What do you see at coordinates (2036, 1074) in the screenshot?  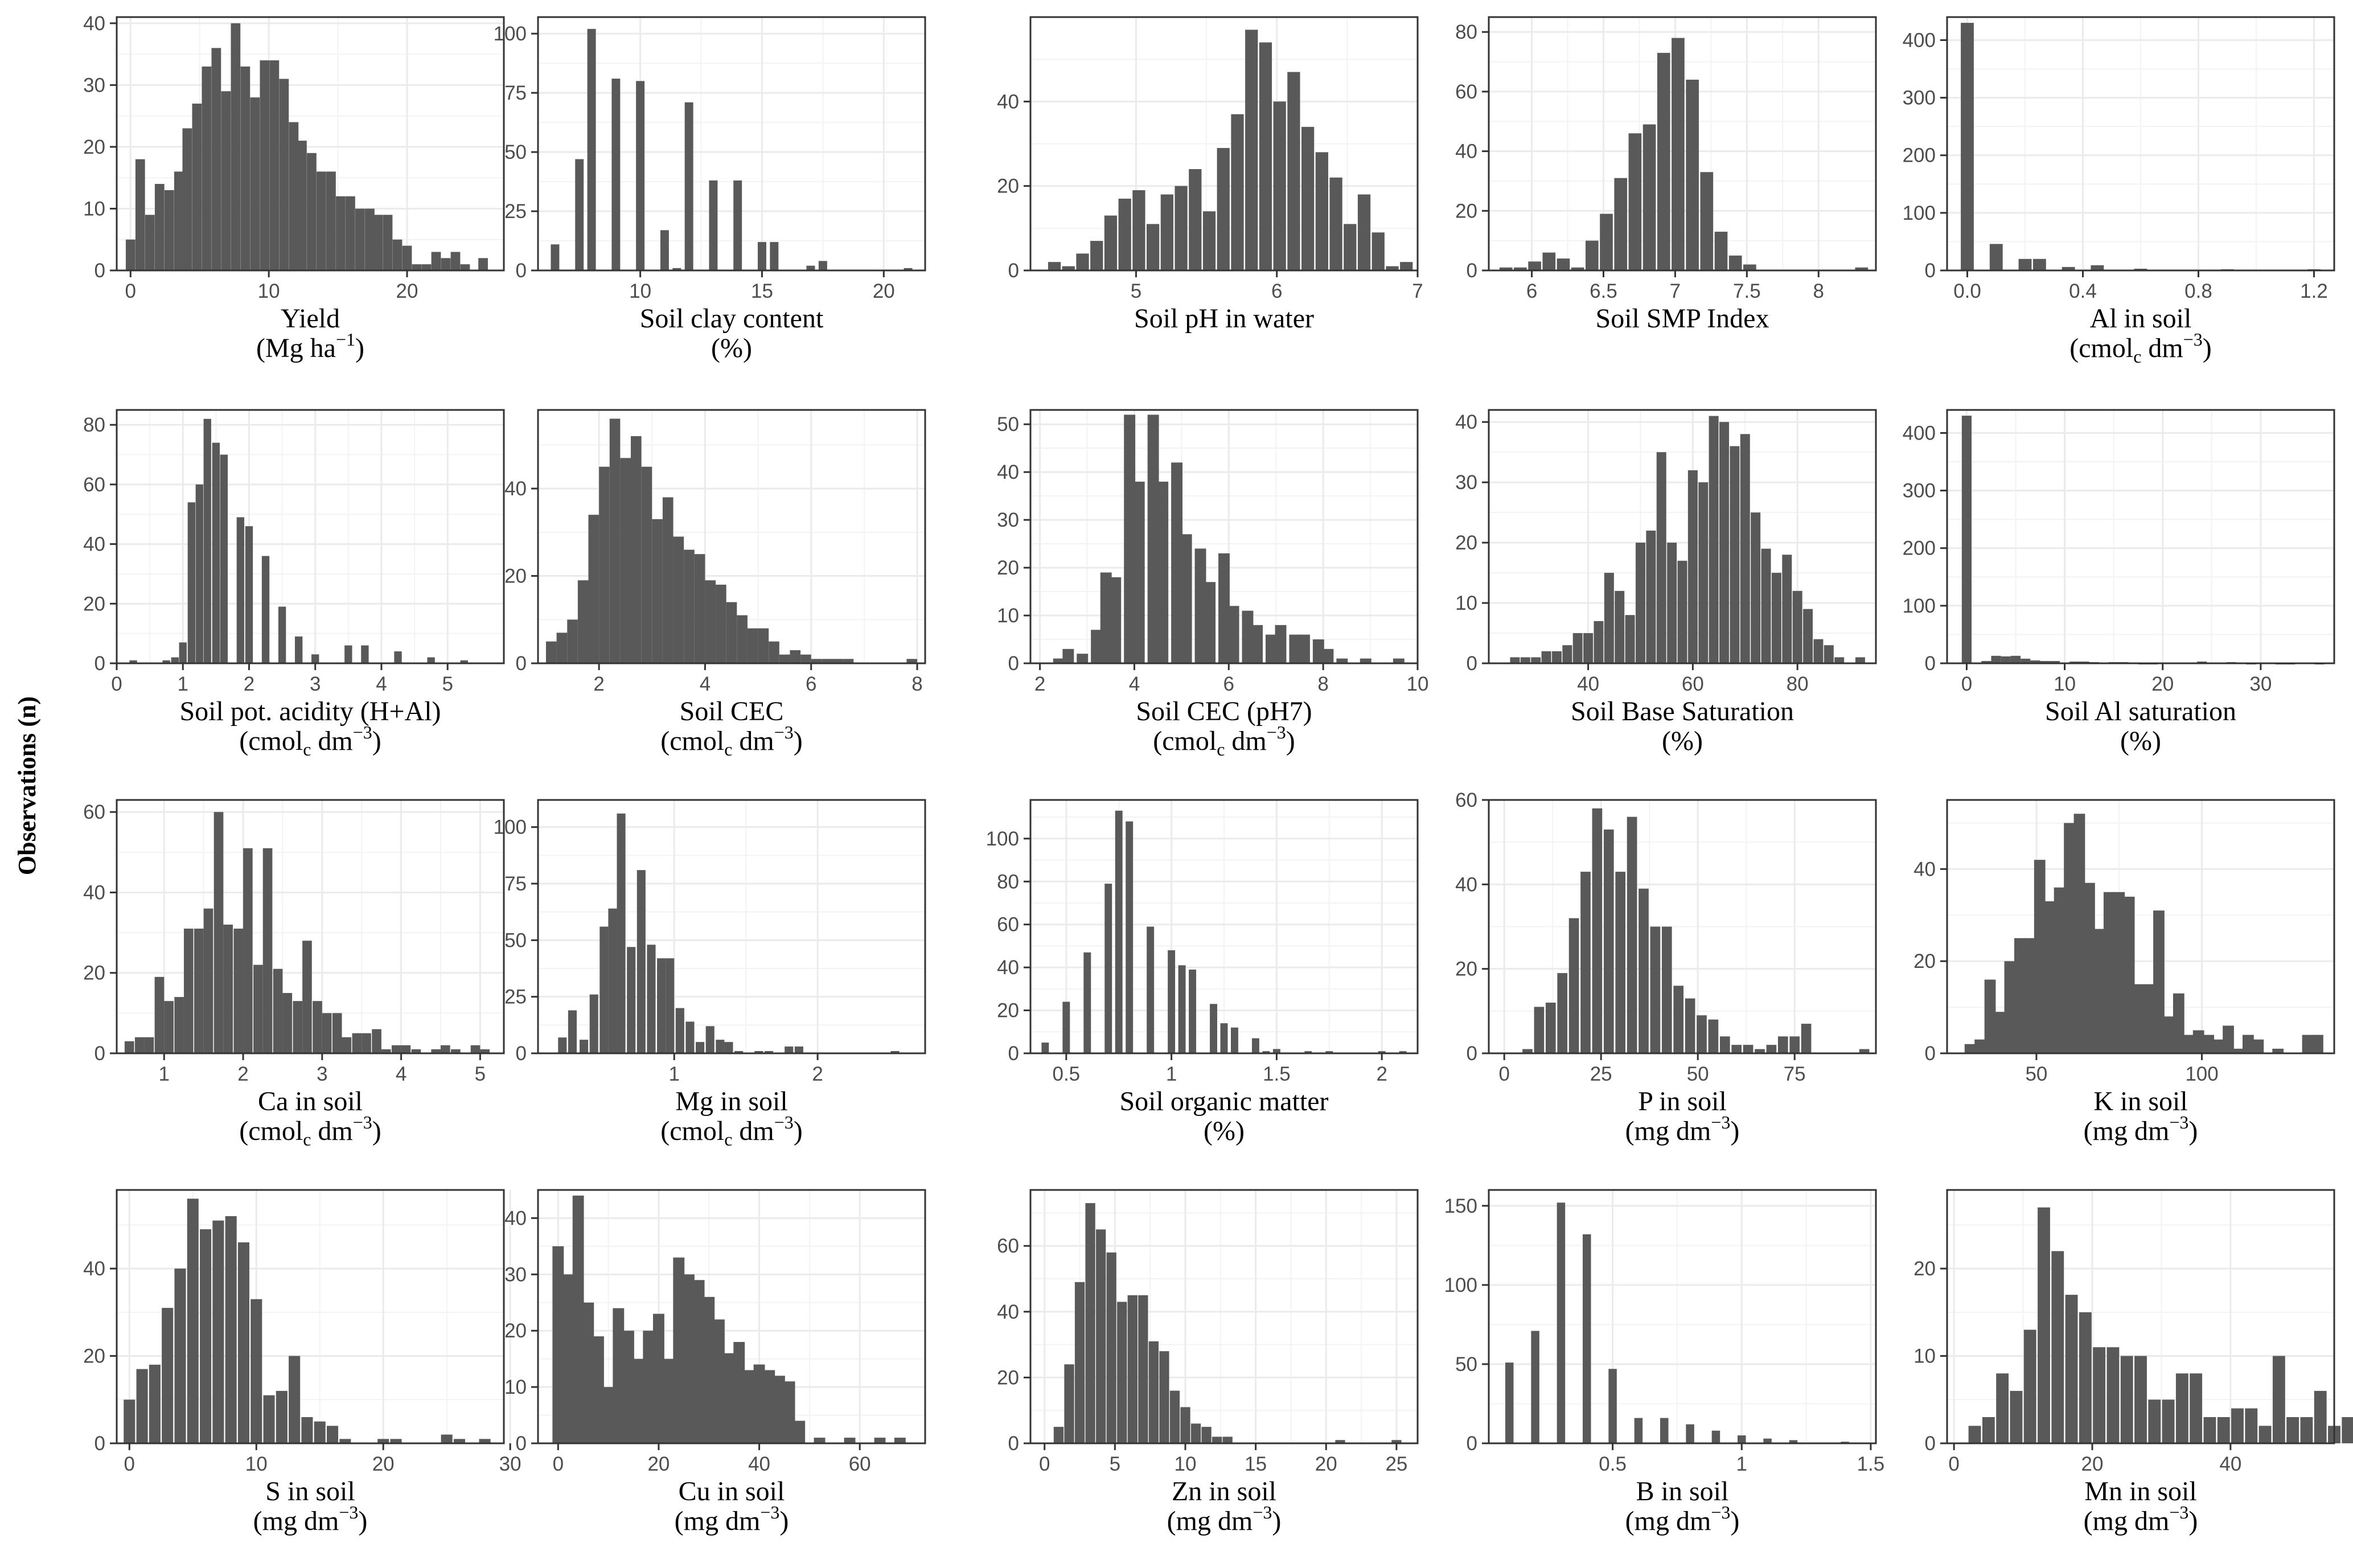 I see `x-tick-label: 50` at bounding box center [2036, 1074].